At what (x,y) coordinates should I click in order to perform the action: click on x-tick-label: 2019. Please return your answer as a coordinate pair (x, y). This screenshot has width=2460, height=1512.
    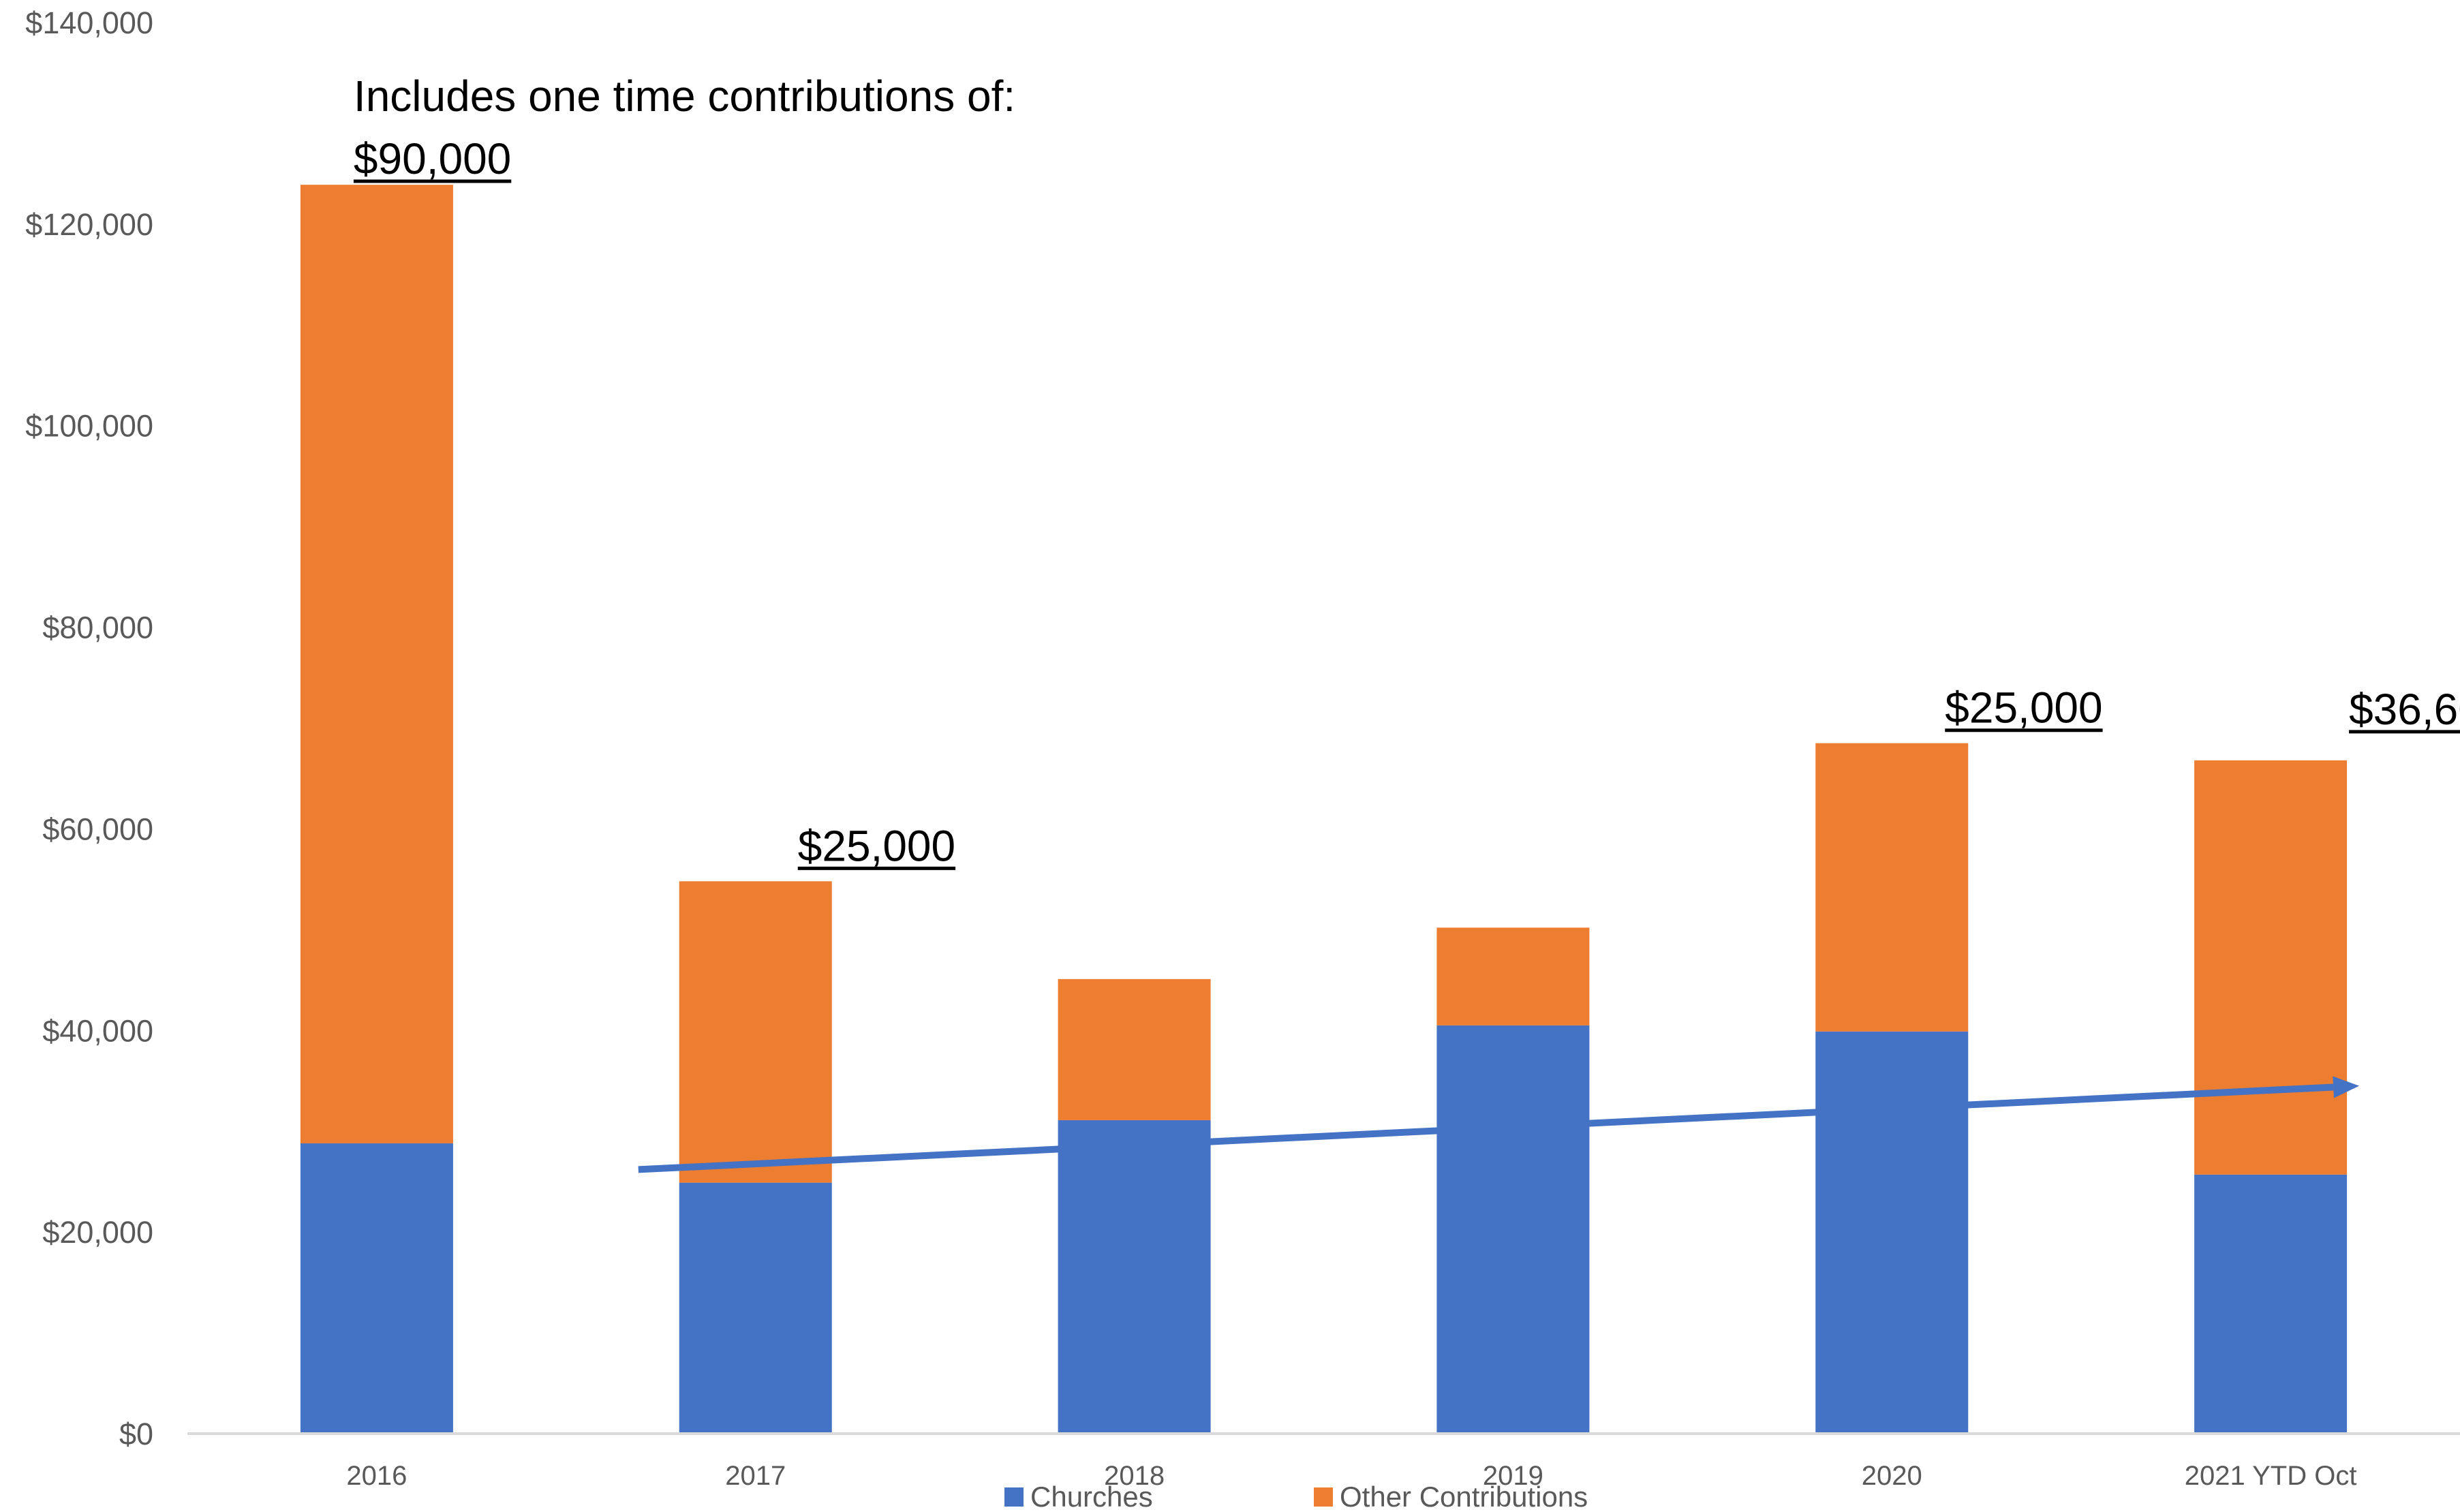
    Looking at the image, I should click on (1513, 1476).